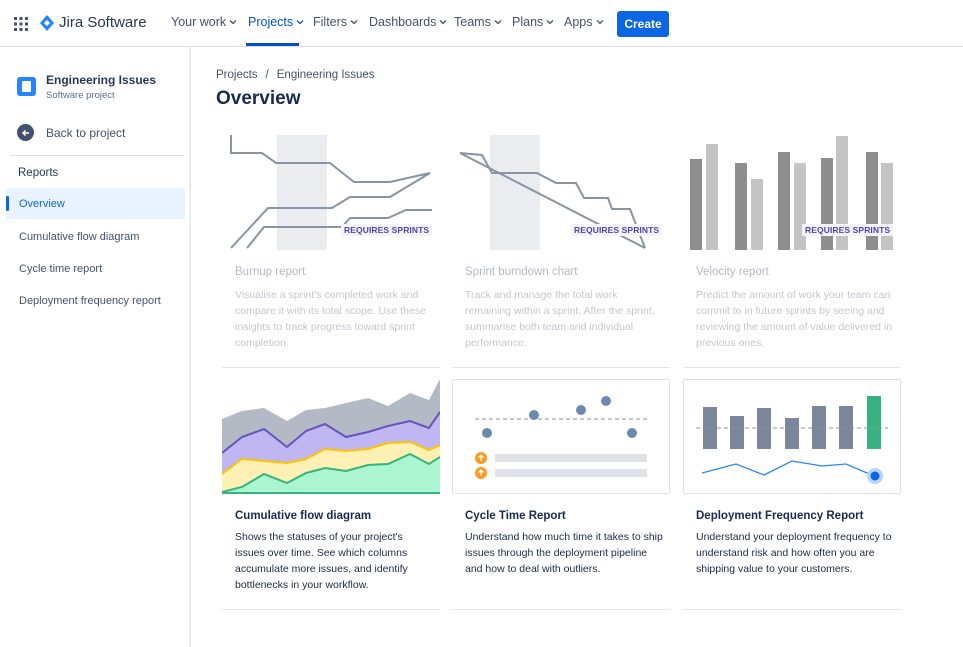  I want to click on card-title: Sprint burndown chart, so click(521, 272).